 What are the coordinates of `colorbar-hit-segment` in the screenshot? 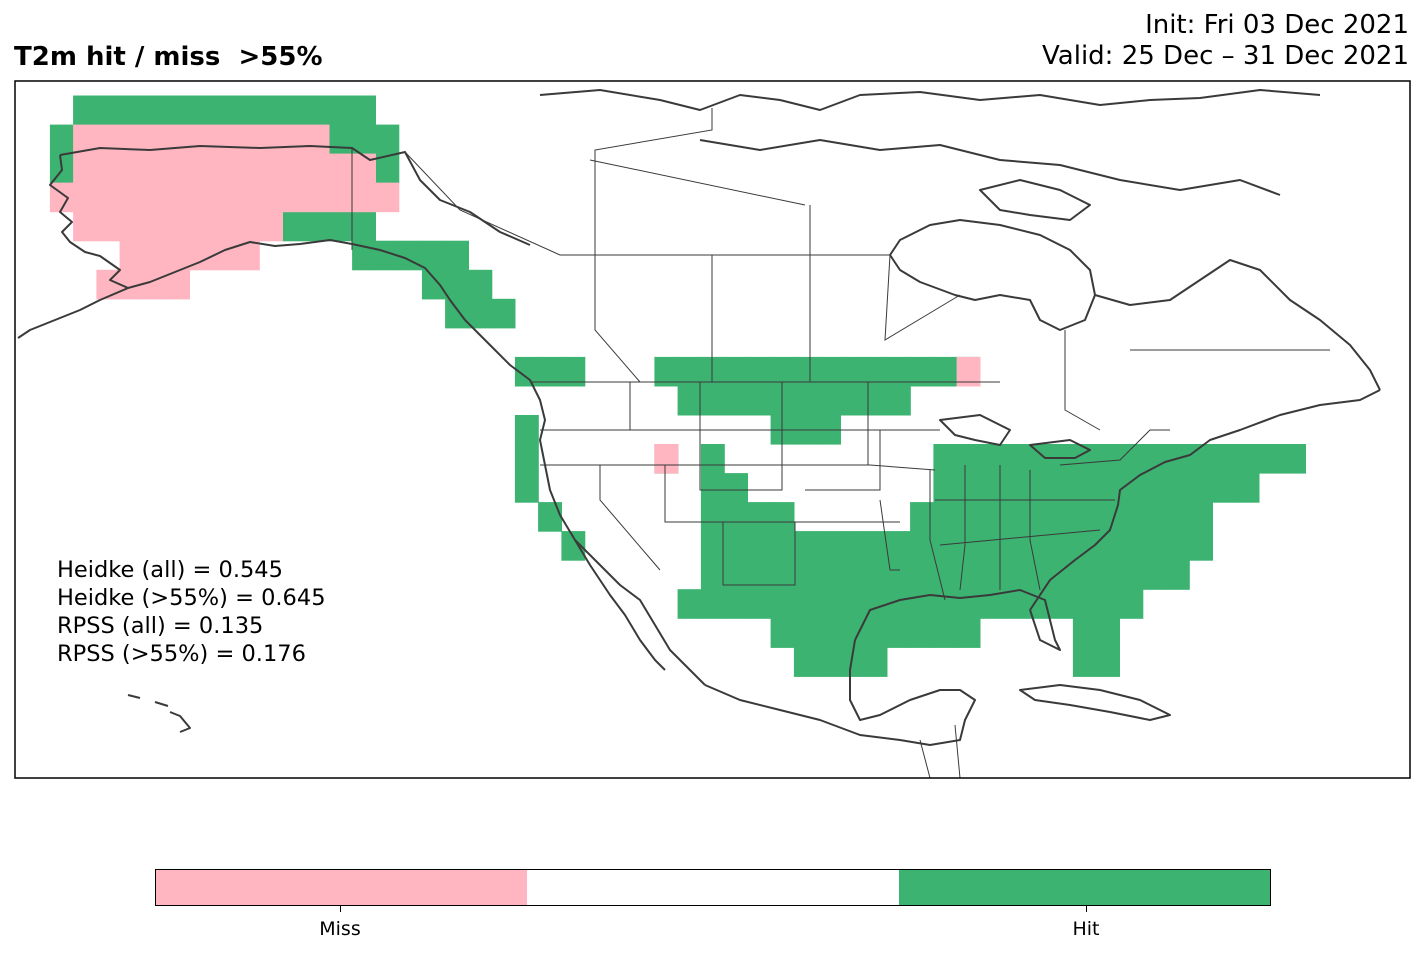 It's located at (1084, 887).